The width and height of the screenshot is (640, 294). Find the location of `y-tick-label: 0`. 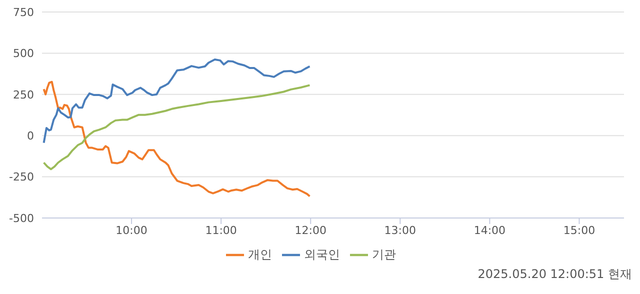

y-tick-label: 0 is located at coordinates (30, 136).